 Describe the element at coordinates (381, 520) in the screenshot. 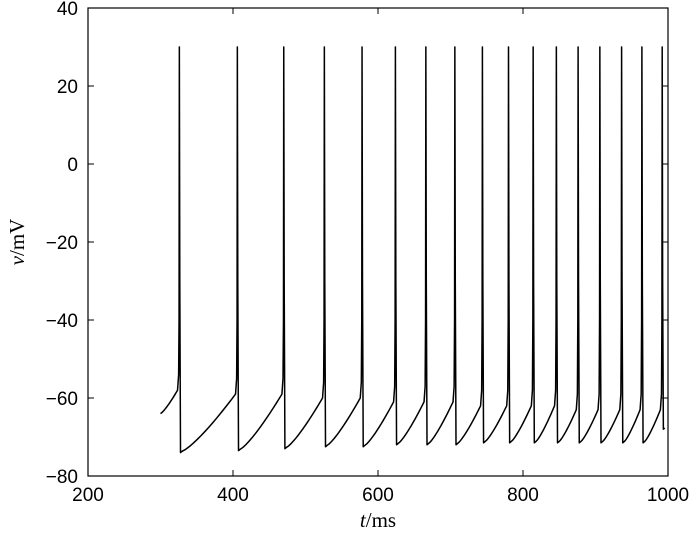

I see `x-axis-unit: /ms` at that location.